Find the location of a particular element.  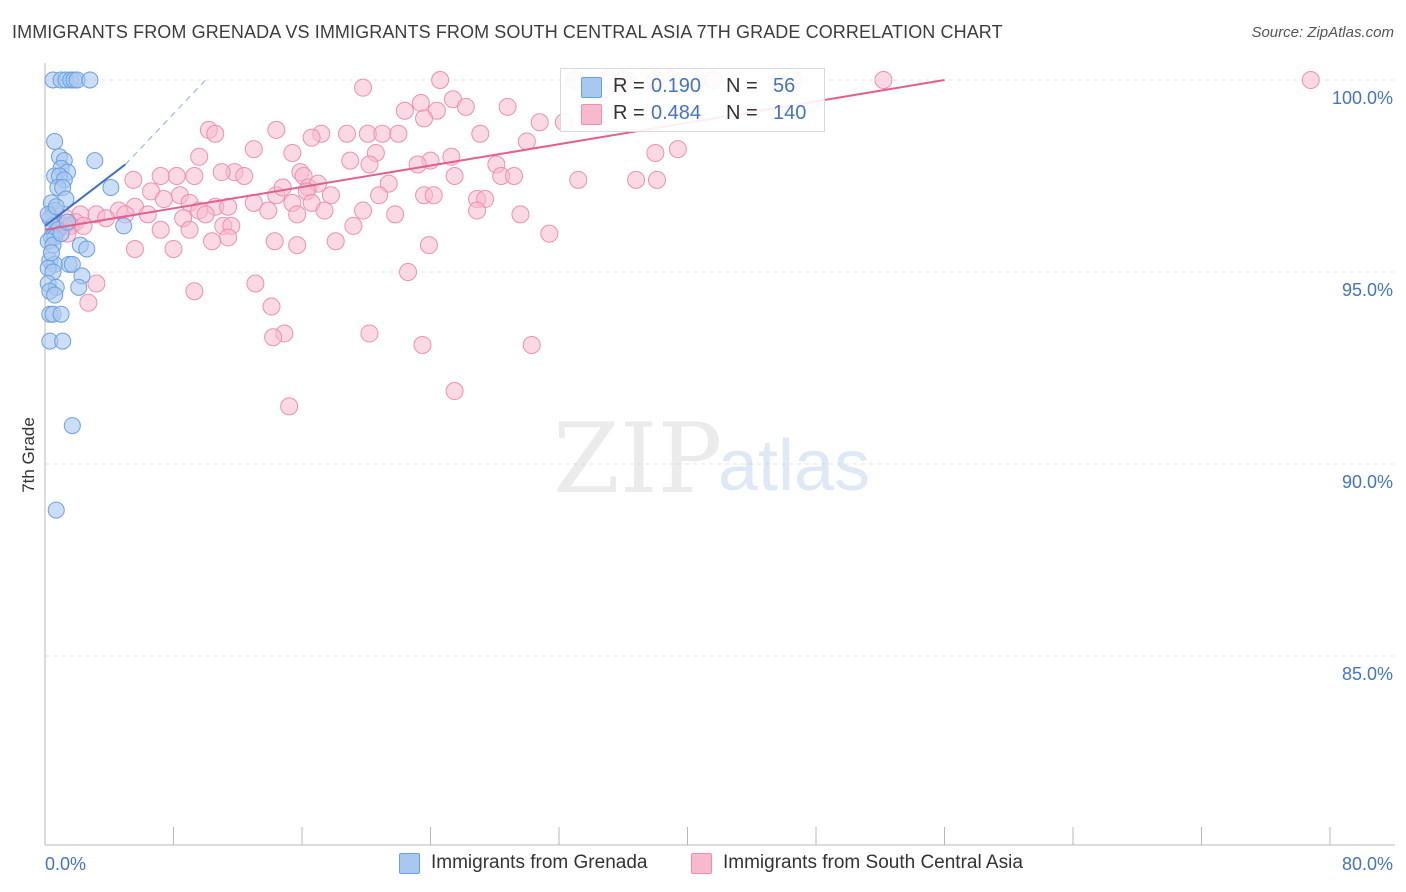

r-value: 0.190 is located at coordinates (676, 86).